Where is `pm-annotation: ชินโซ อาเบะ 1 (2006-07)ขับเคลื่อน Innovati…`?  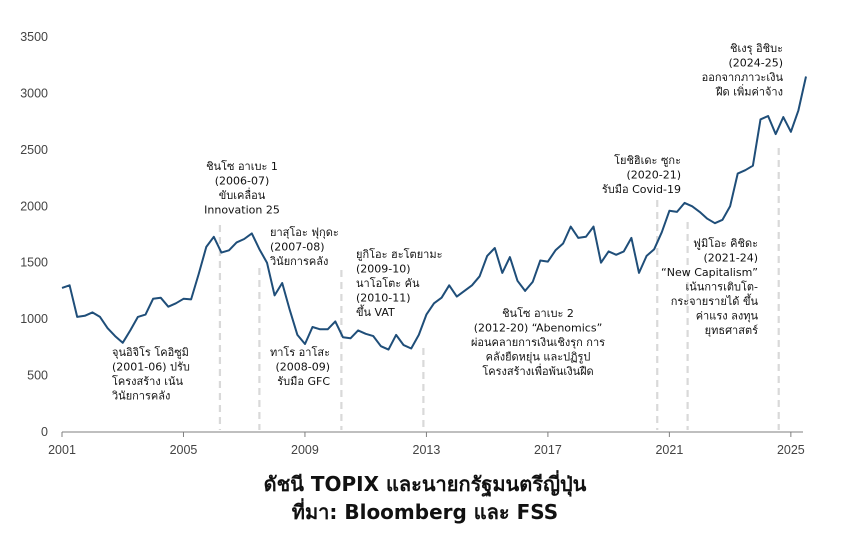
pm-annotation: ชินโซ อาเบะ 1 (2006-07)ขับเคลื่อน Innovati… is located at coordinates (242, 188).